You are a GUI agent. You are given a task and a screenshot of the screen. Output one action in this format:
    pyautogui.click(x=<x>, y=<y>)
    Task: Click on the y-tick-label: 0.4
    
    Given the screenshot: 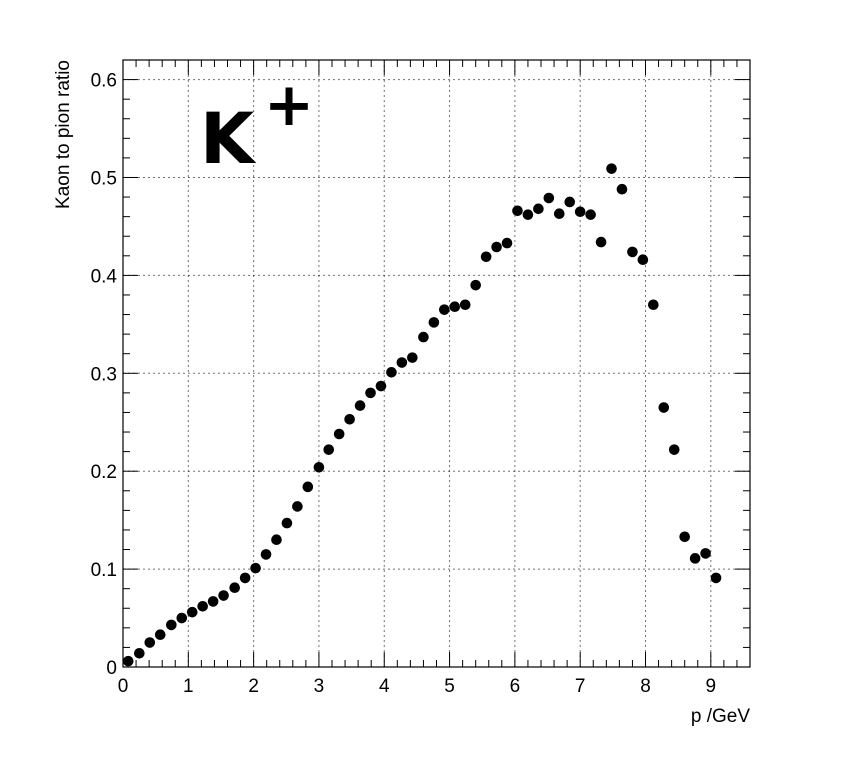 What is the action you would take?
    pyautogui.click(x=104, y=276)
    